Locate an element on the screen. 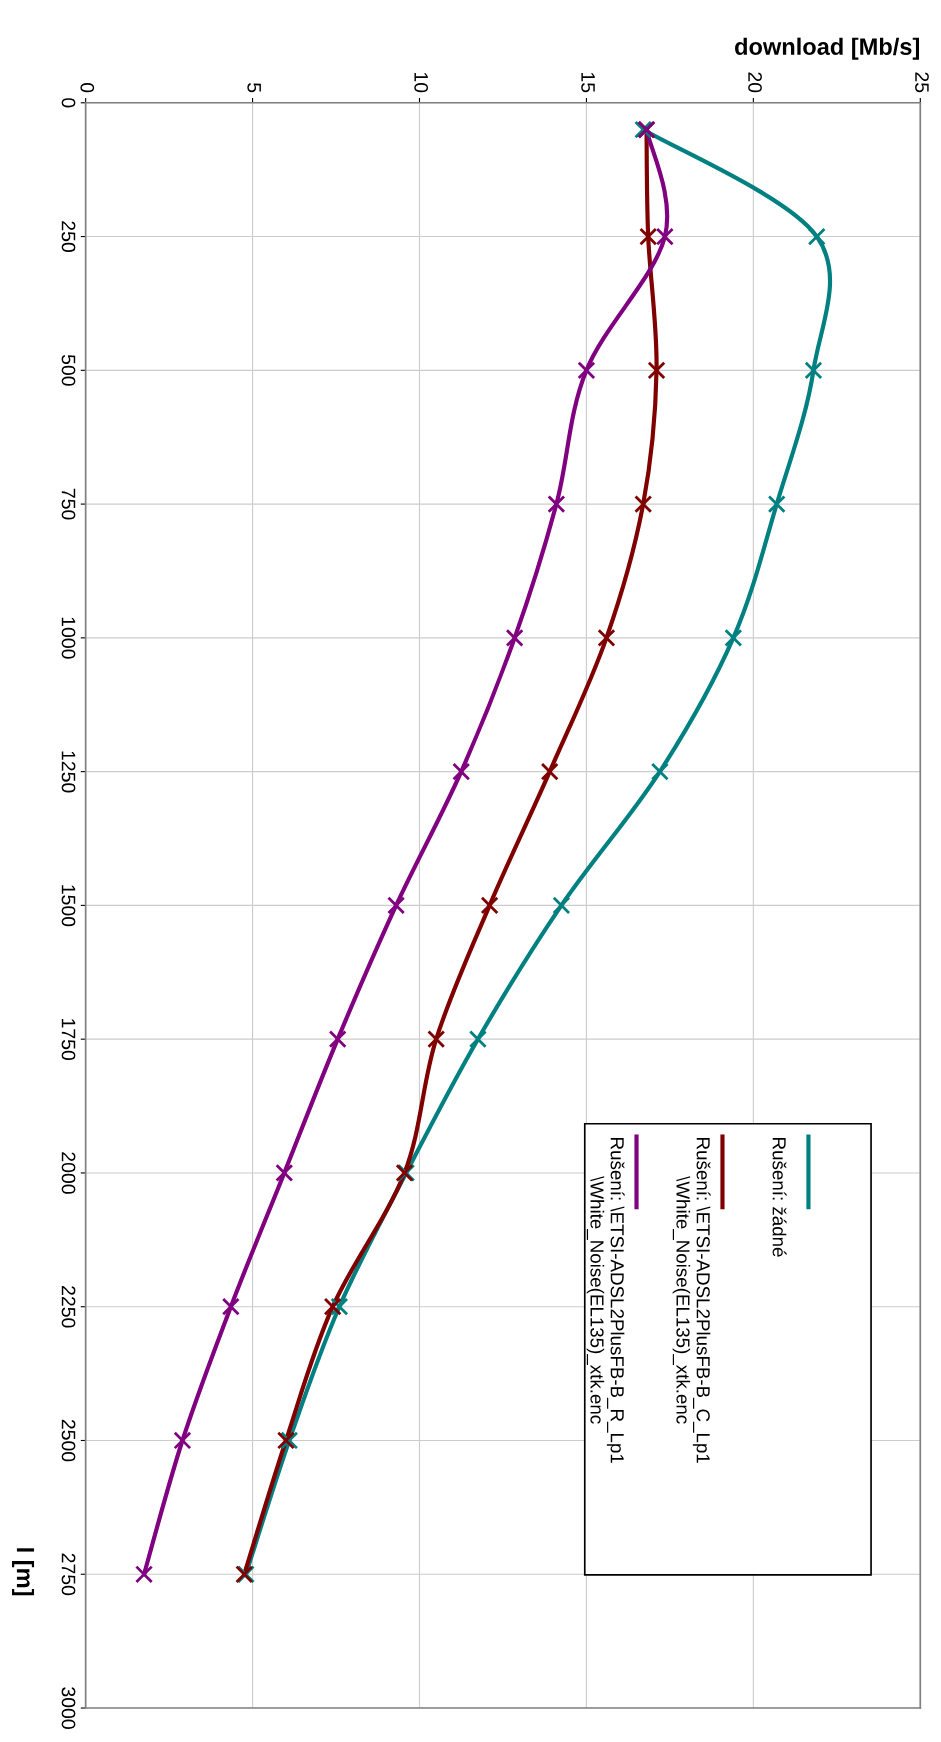  x-tick-label: 0 is located at coordinates (87, 88).